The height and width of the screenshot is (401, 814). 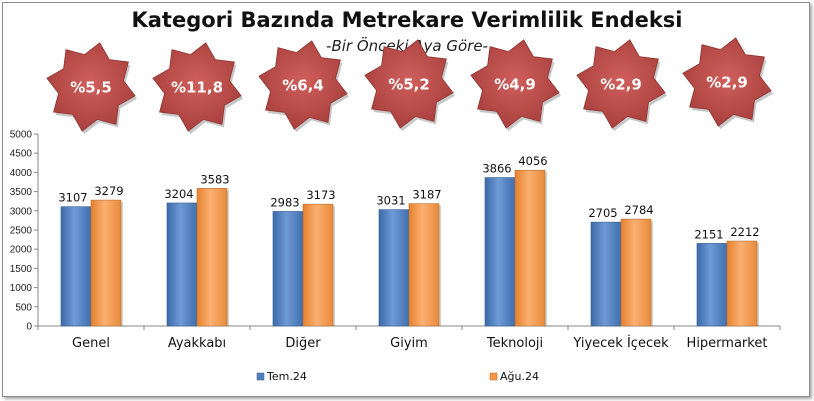 I want to click on y-tick-label: 5000, so click(x=21, y=135).